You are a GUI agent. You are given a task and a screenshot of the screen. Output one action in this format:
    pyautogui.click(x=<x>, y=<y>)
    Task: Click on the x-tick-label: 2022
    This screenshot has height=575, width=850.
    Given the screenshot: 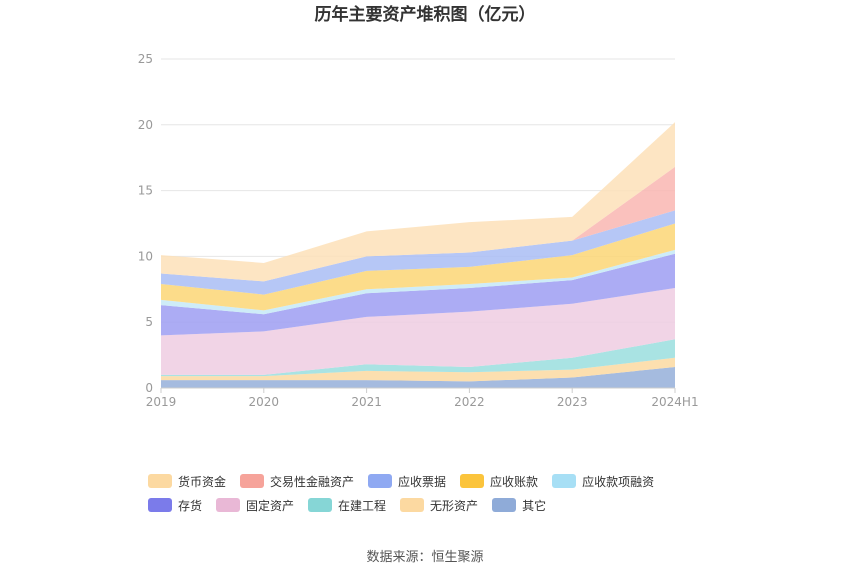 What is the action you would take?
    pyautogui.click(x=469, y=402)
    